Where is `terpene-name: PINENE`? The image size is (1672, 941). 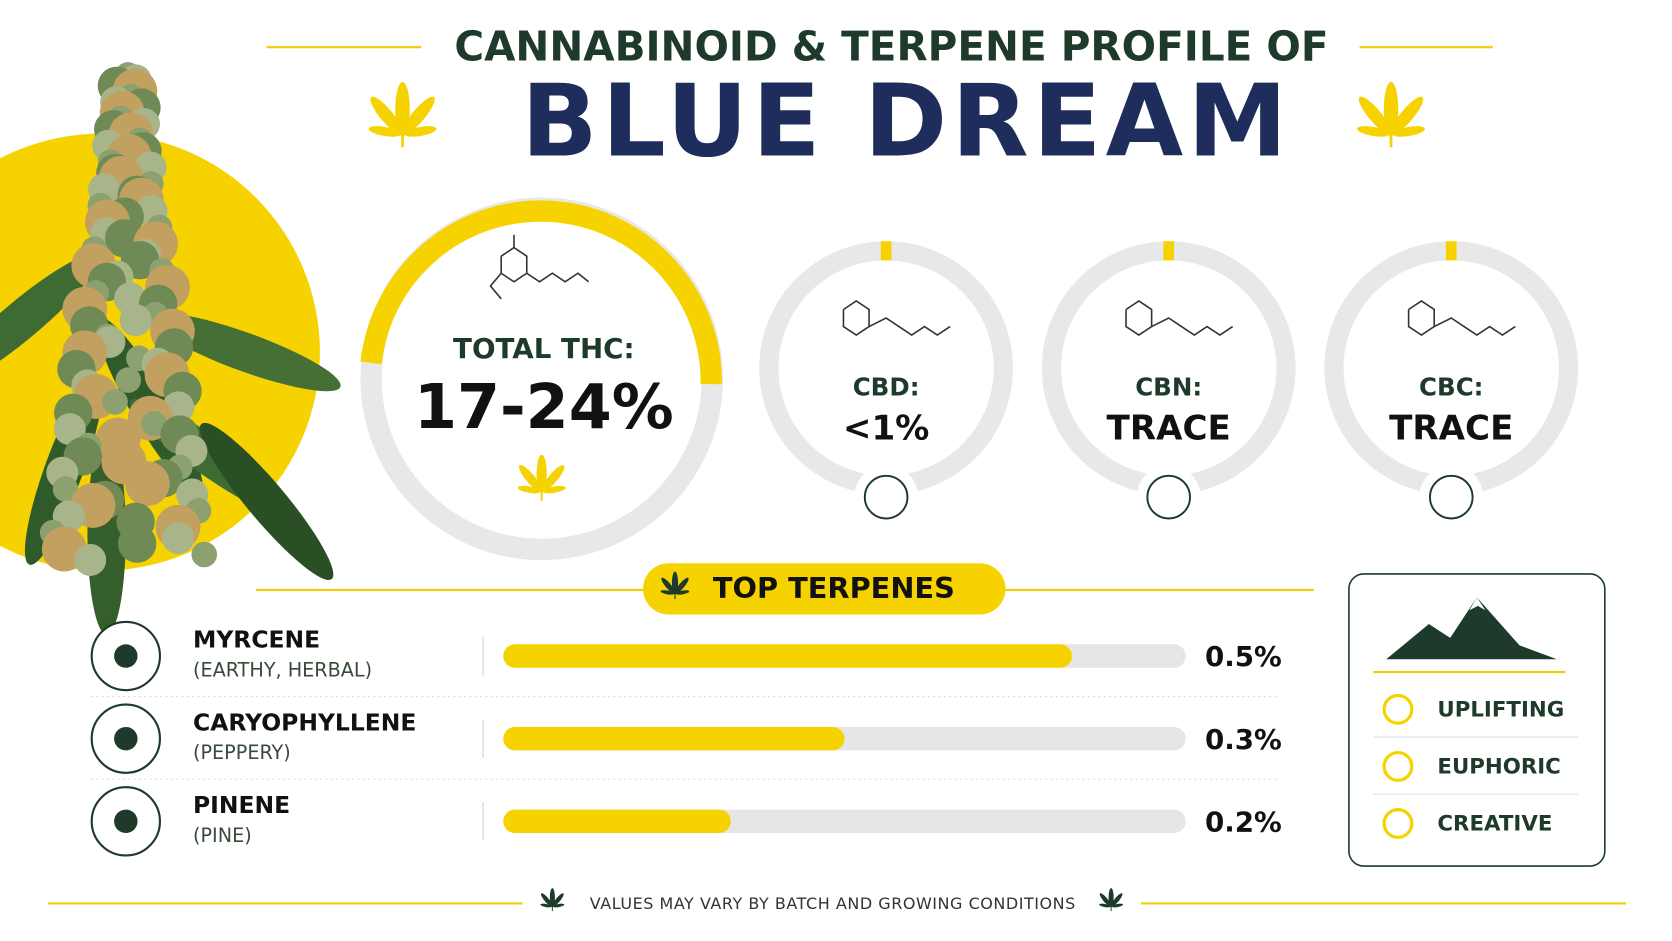
terpene-name: PINENE is located at coordinates (241, 805).